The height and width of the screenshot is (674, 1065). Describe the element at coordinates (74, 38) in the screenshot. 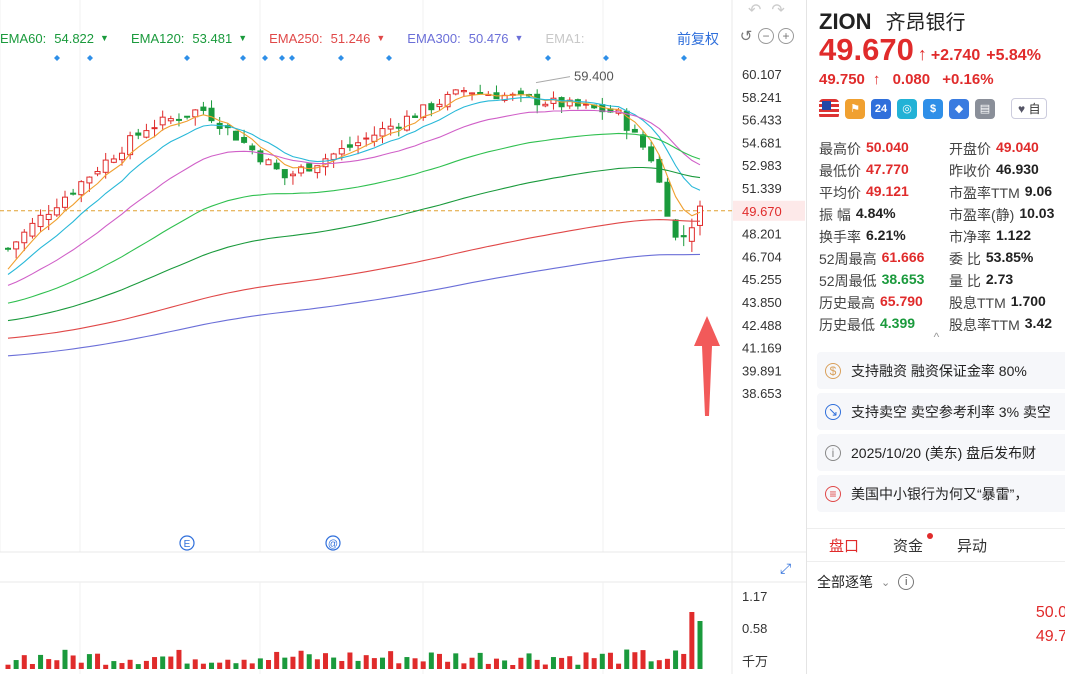

I see `ema-value: 54.822` at that location.